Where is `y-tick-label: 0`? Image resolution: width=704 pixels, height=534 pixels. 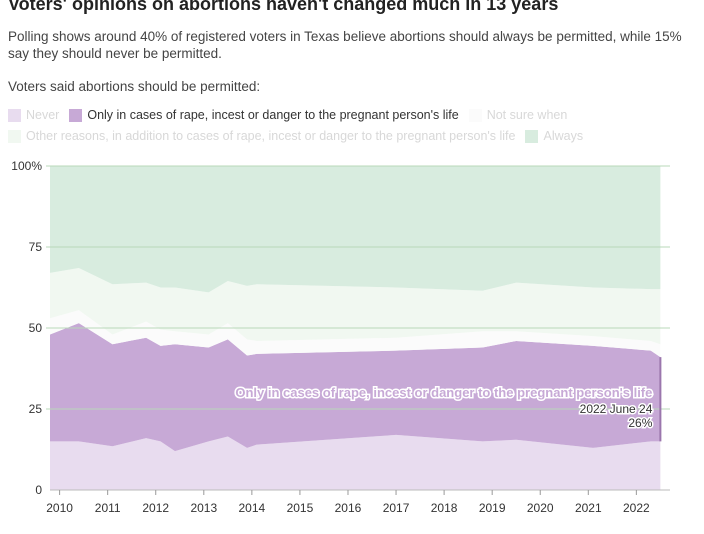 y-tick-label: 0 is located at coordinates (38, 490).